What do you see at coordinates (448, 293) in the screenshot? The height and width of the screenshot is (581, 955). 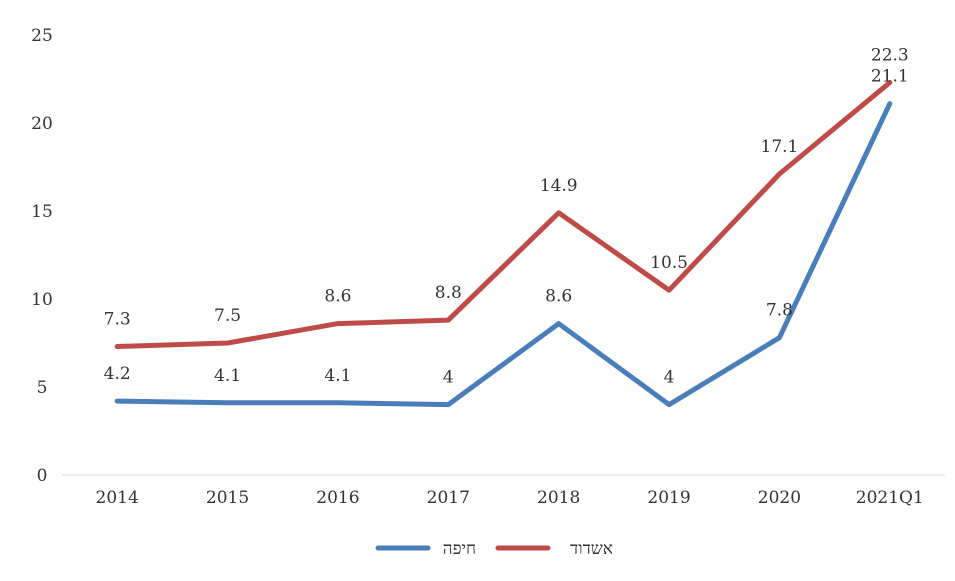 I see `data-label-series-1: 8.8` at bounding box center [448, 293].